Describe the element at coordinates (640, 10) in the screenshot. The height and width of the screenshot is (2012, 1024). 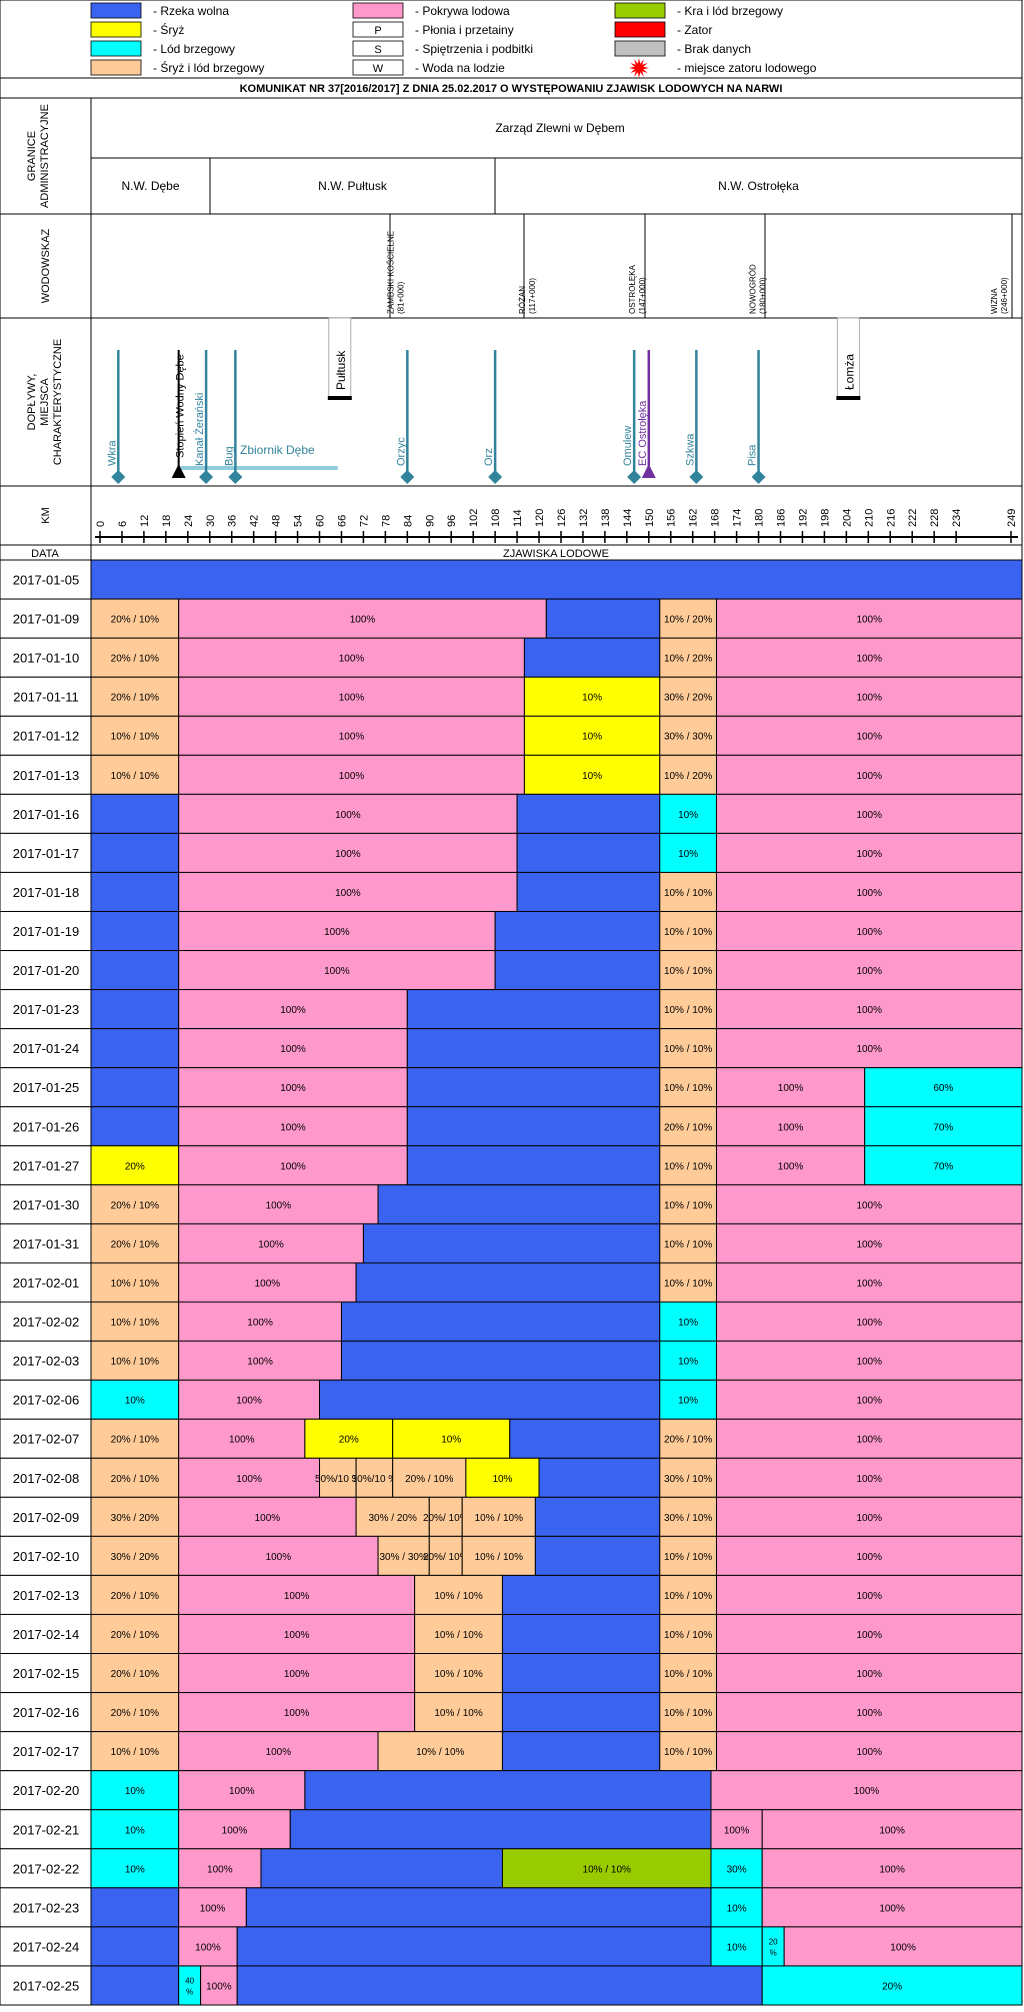
I see `legend-swatch` at that location.